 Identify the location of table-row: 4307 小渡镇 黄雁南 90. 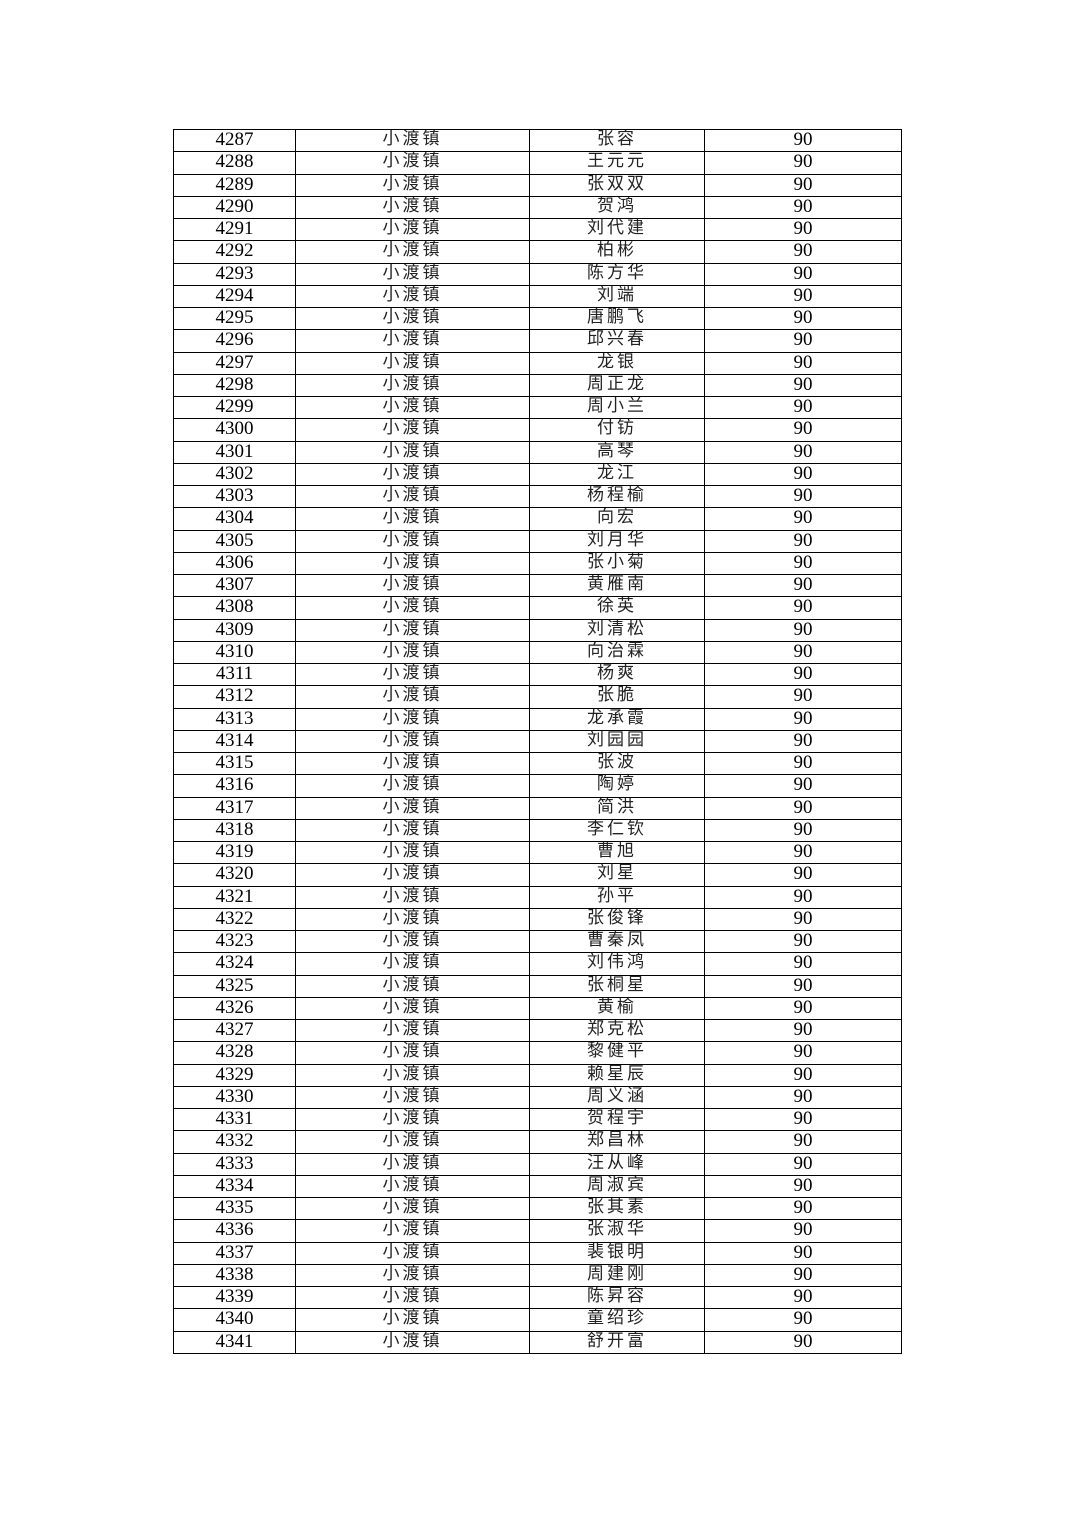
(537, 585).